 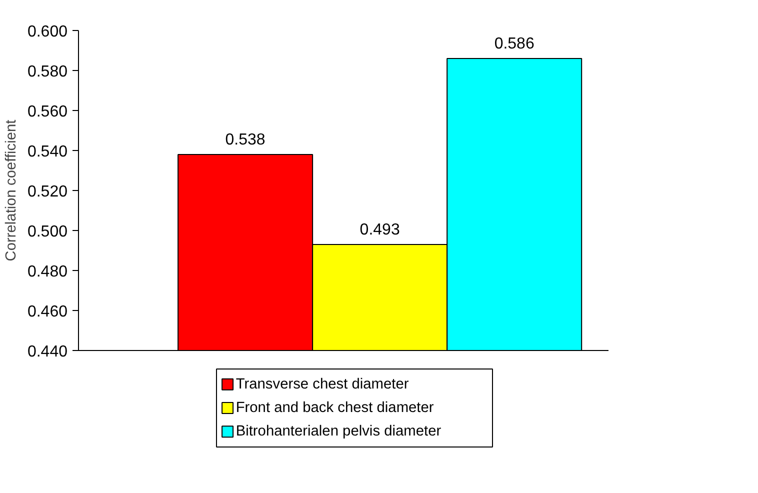 What do you see at coordinates (47, 72) in the screenshot?
I see `y-tick-label: 0.580` at bounding box center [47, 72].